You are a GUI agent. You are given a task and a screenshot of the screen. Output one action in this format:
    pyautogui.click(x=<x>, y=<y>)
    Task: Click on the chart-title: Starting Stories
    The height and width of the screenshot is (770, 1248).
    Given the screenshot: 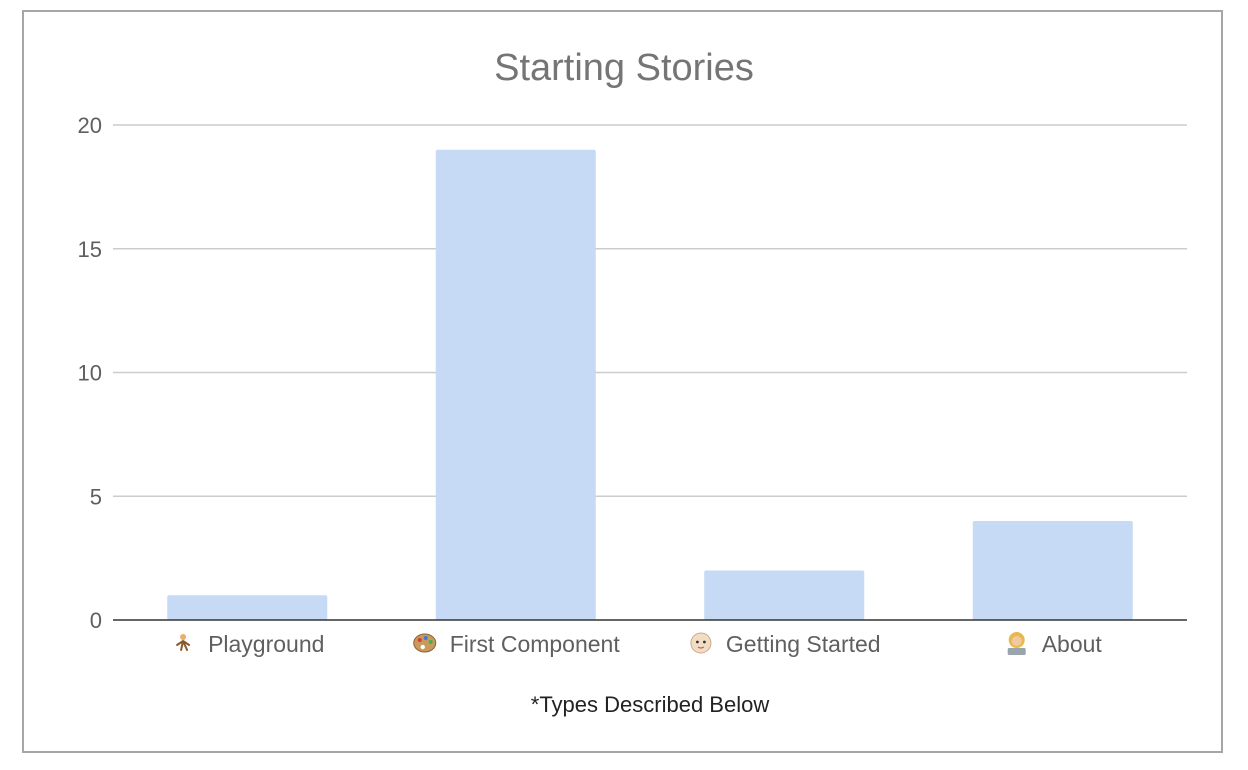 What is the action you would take?
    pyautogui.click(x=624, y=68)
    